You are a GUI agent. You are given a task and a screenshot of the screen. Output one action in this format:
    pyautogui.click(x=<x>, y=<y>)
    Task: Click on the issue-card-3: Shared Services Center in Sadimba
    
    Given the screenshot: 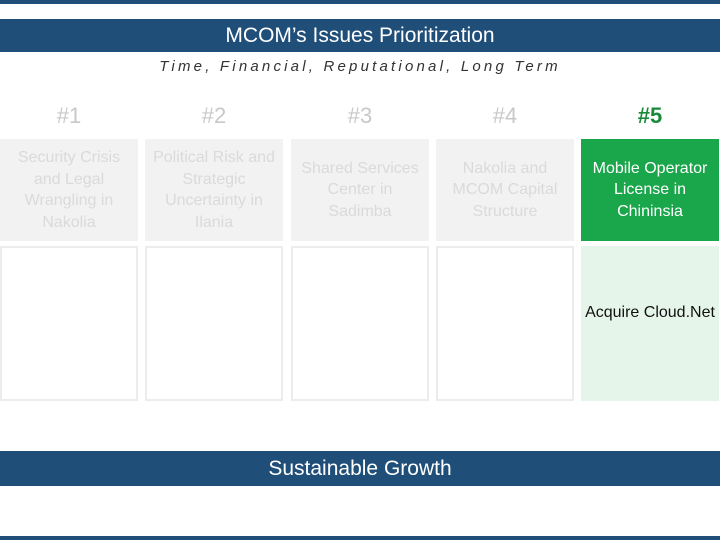 What is the action you would take?
    pyautogui.click(x=360, y=190)
    